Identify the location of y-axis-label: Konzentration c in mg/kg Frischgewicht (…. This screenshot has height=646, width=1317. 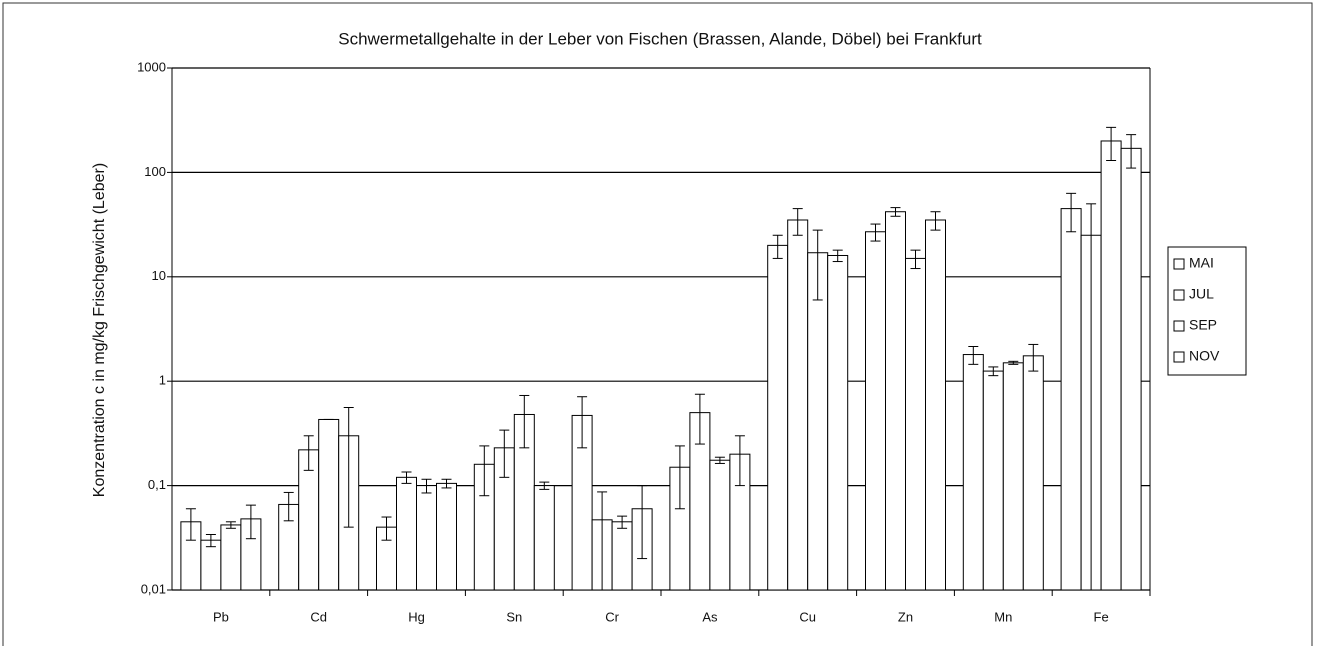
(99, 330).